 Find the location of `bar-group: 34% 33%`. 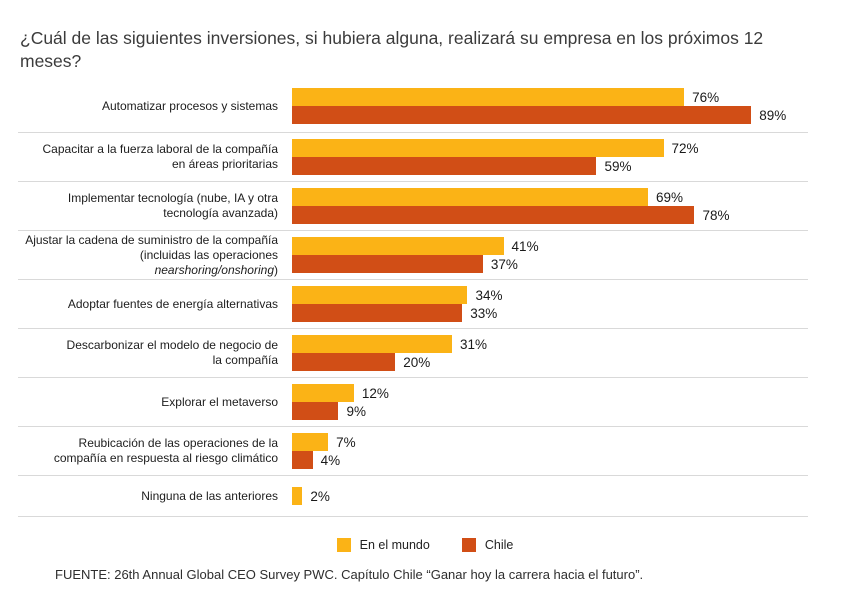

bar-group: 34% 33% is located at coordinates (397, 304).